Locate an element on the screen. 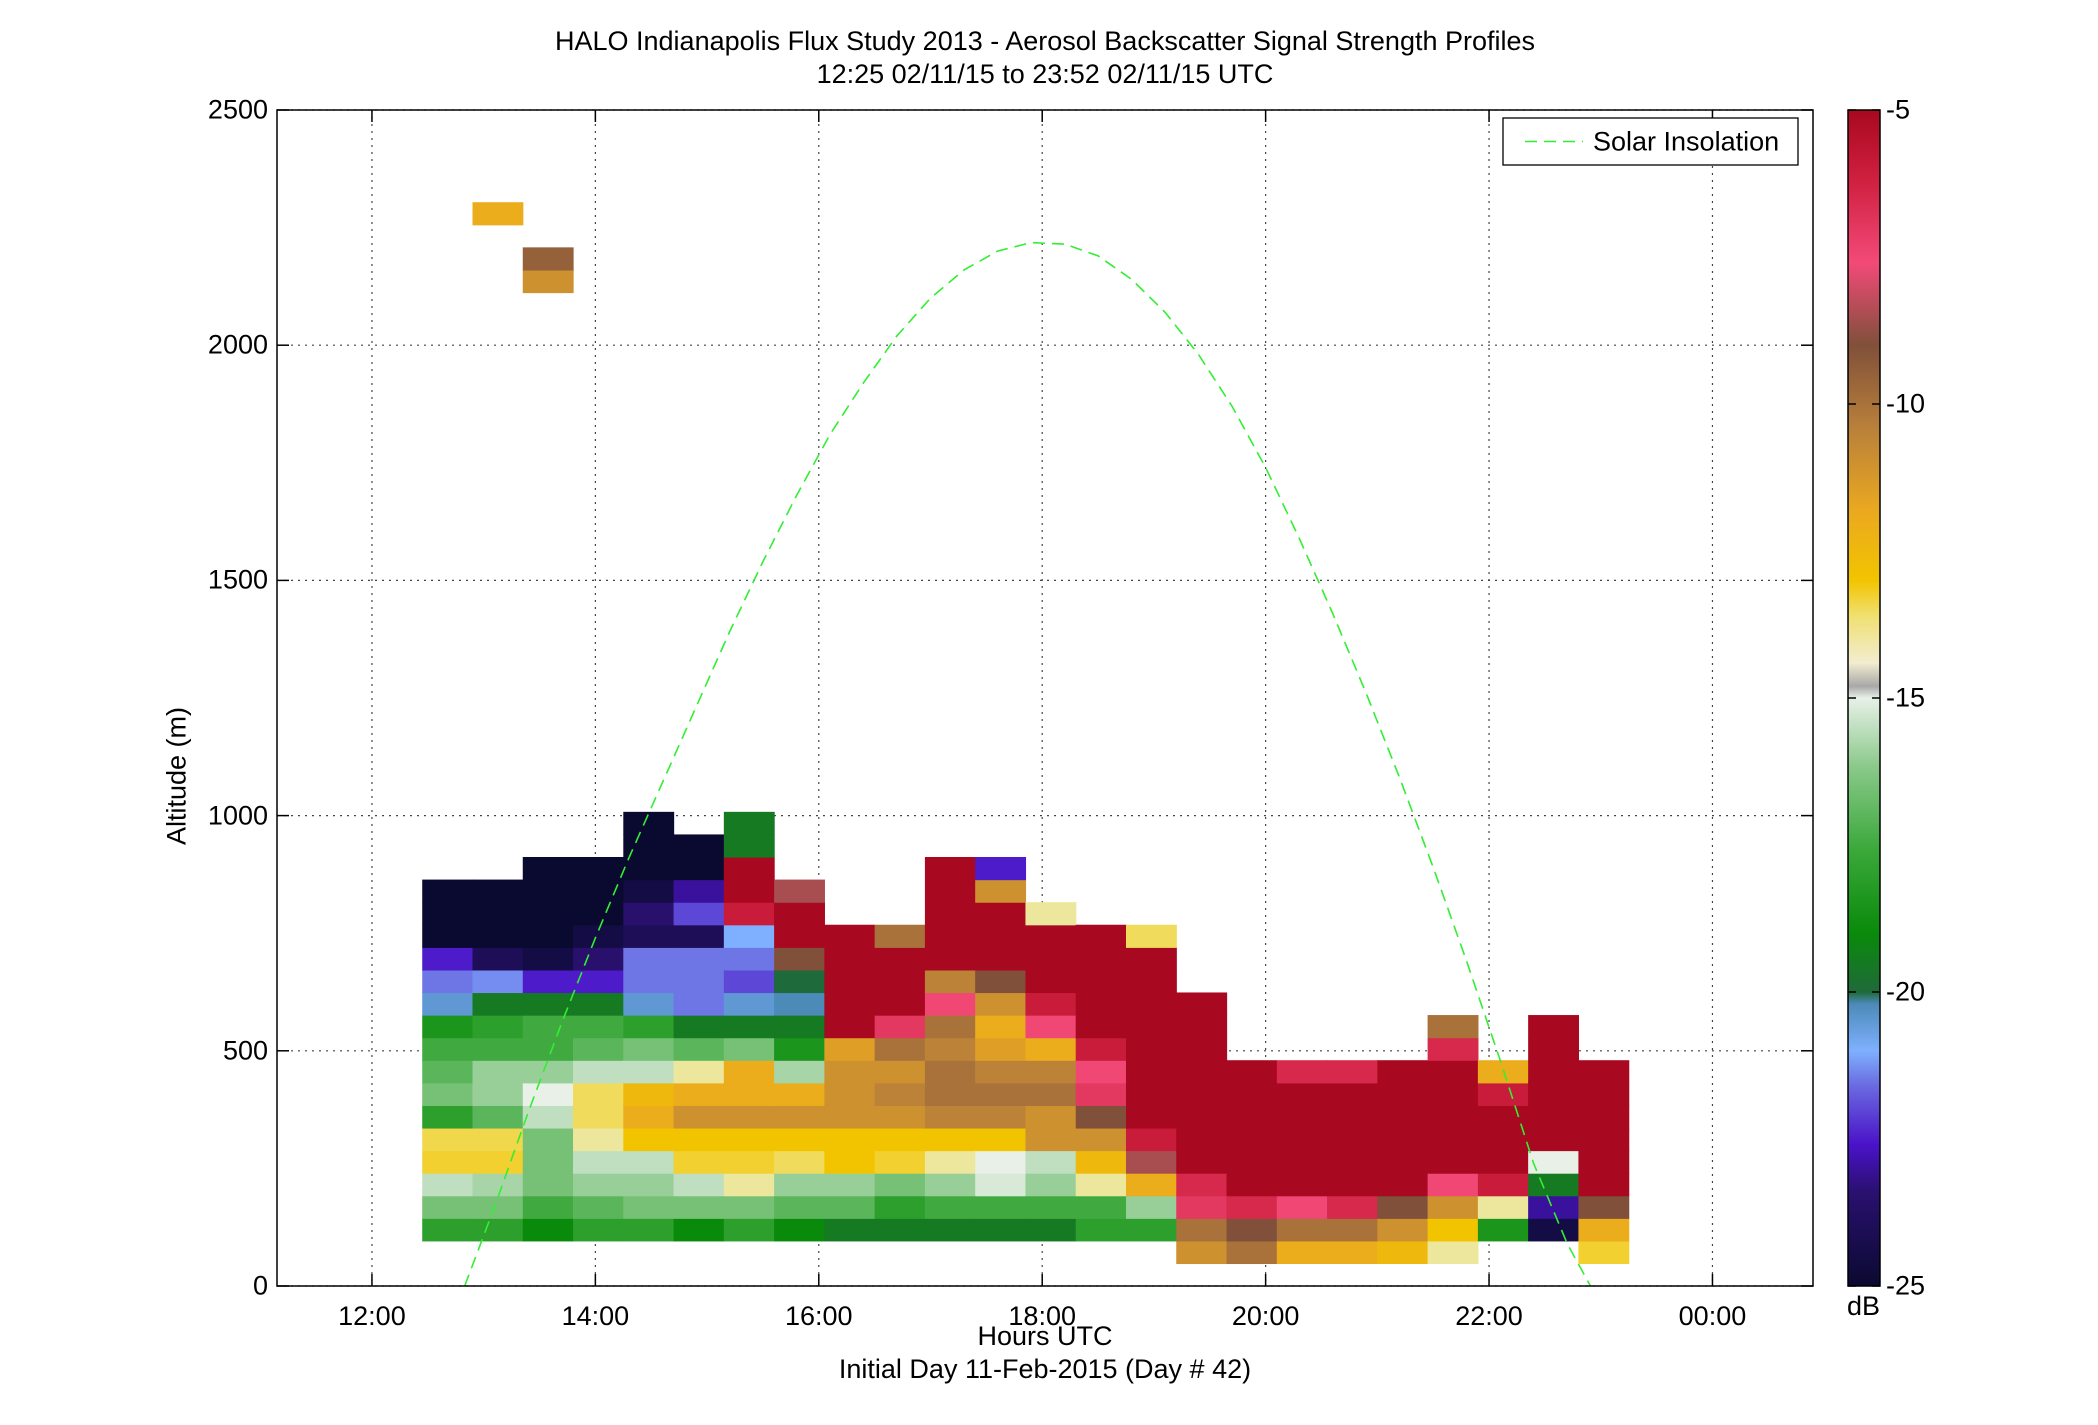 This screenshot has width=2098, height=1425. y-tick-label: 0 is located at coordinates (260, 1285).